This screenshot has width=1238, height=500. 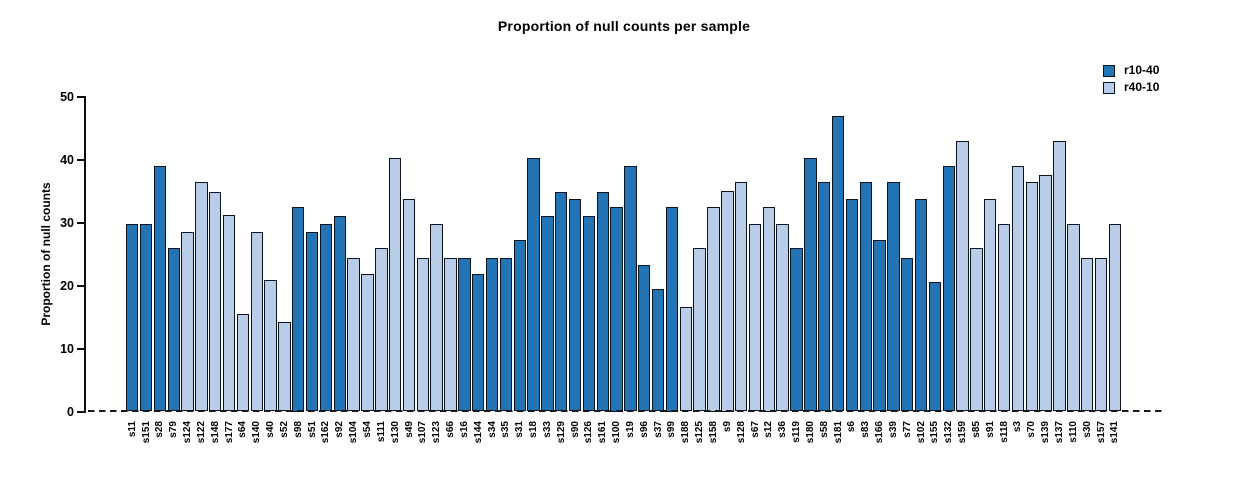 I want to click on x-axis-label: s36, so click(x=783, y=429).